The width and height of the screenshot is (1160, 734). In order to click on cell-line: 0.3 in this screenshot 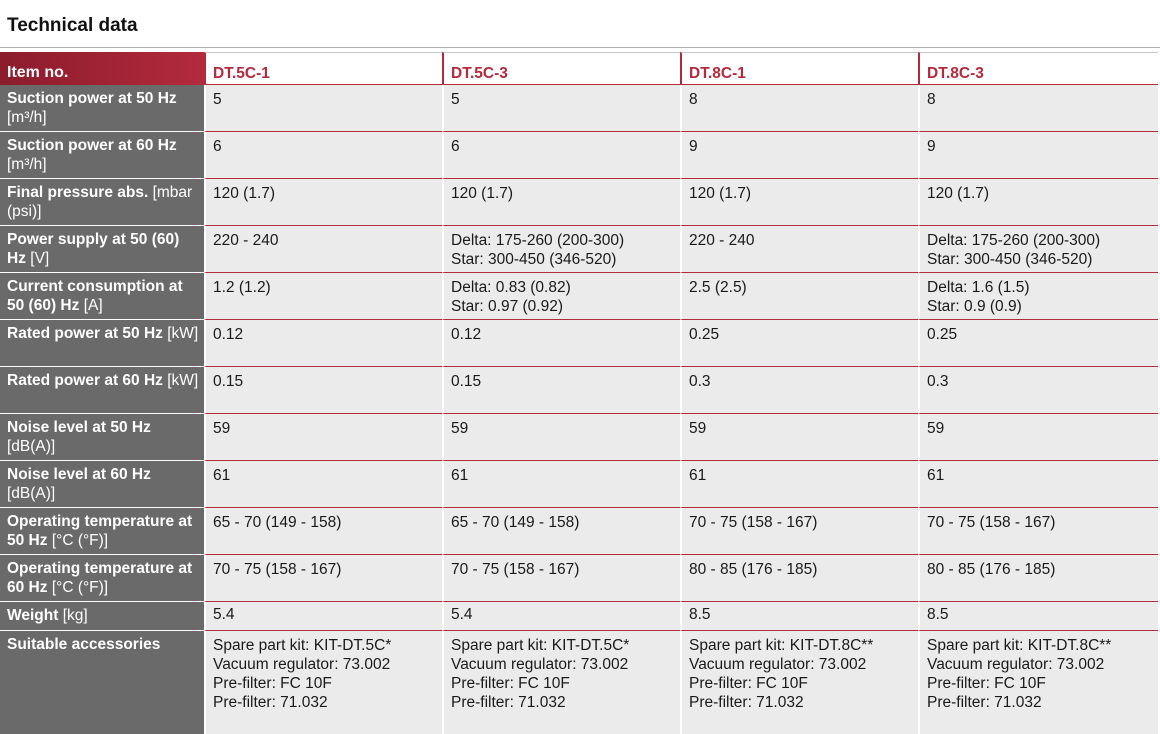, I will do `click(938, 381)`.